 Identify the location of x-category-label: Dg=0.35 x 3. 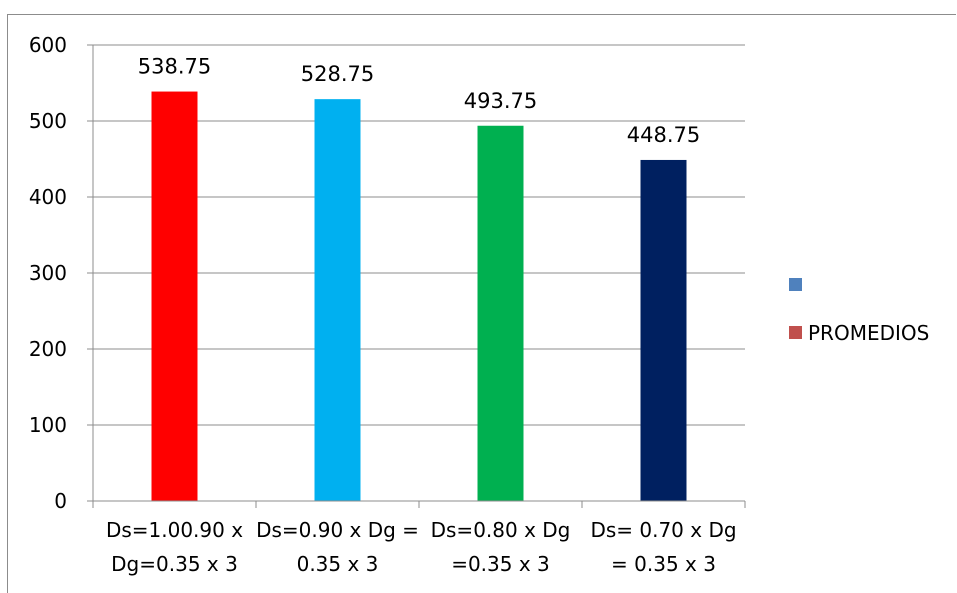
(174, 564).